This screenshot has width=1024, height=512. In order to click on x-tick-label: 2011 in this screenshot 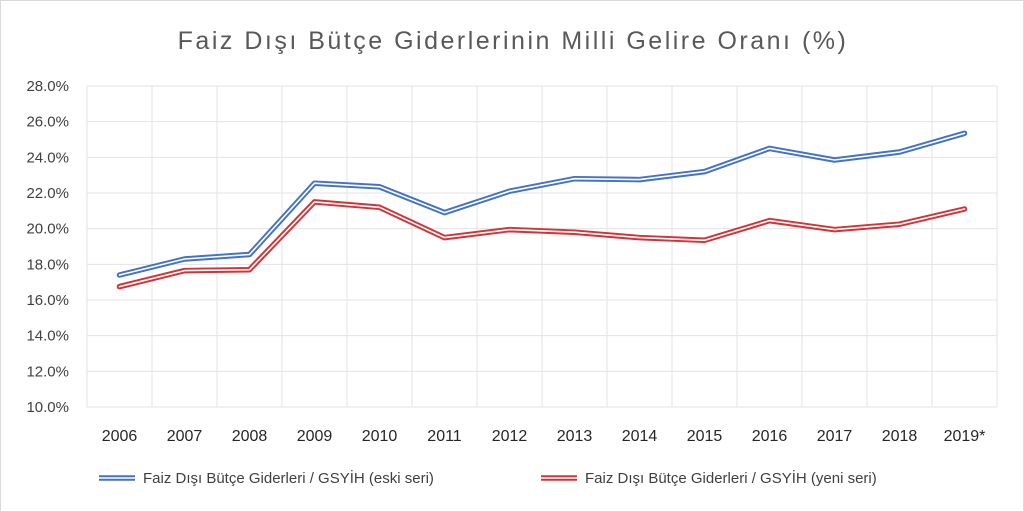, I will do `click(444, 436)`.